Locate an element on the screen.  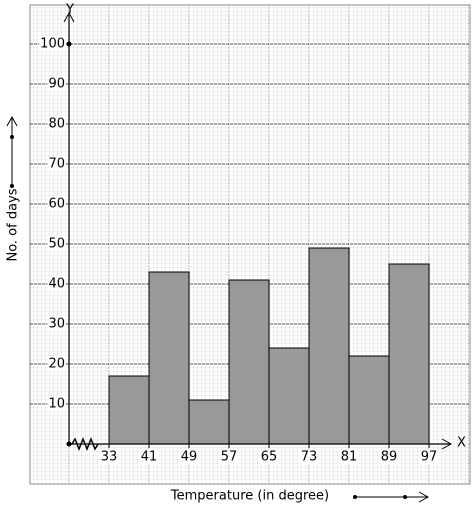
y-arrow is located at coordinates (69, 17).